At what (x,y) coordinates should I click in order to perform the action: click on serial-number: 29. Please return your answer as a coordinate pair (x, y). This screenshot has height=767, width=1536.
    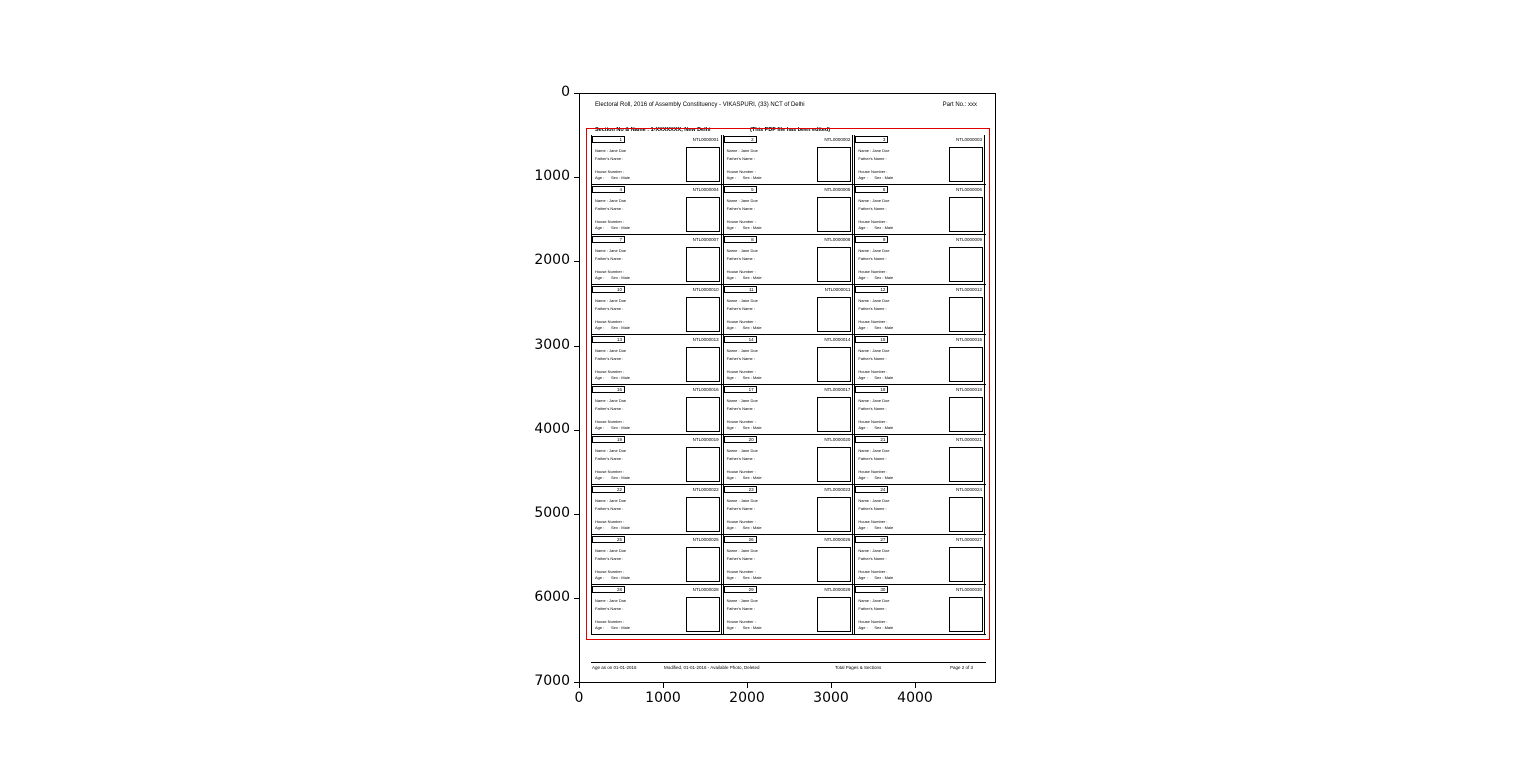
    Looking at the image, I should click on (740, 589).